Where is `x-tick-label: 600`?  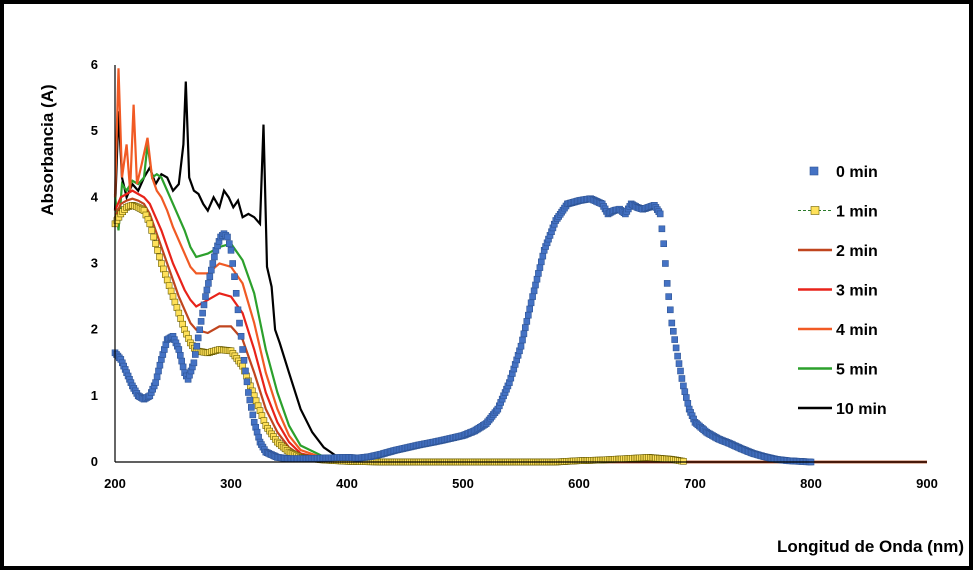
x-tick-label: 600 is located at coordinates (579, 483).